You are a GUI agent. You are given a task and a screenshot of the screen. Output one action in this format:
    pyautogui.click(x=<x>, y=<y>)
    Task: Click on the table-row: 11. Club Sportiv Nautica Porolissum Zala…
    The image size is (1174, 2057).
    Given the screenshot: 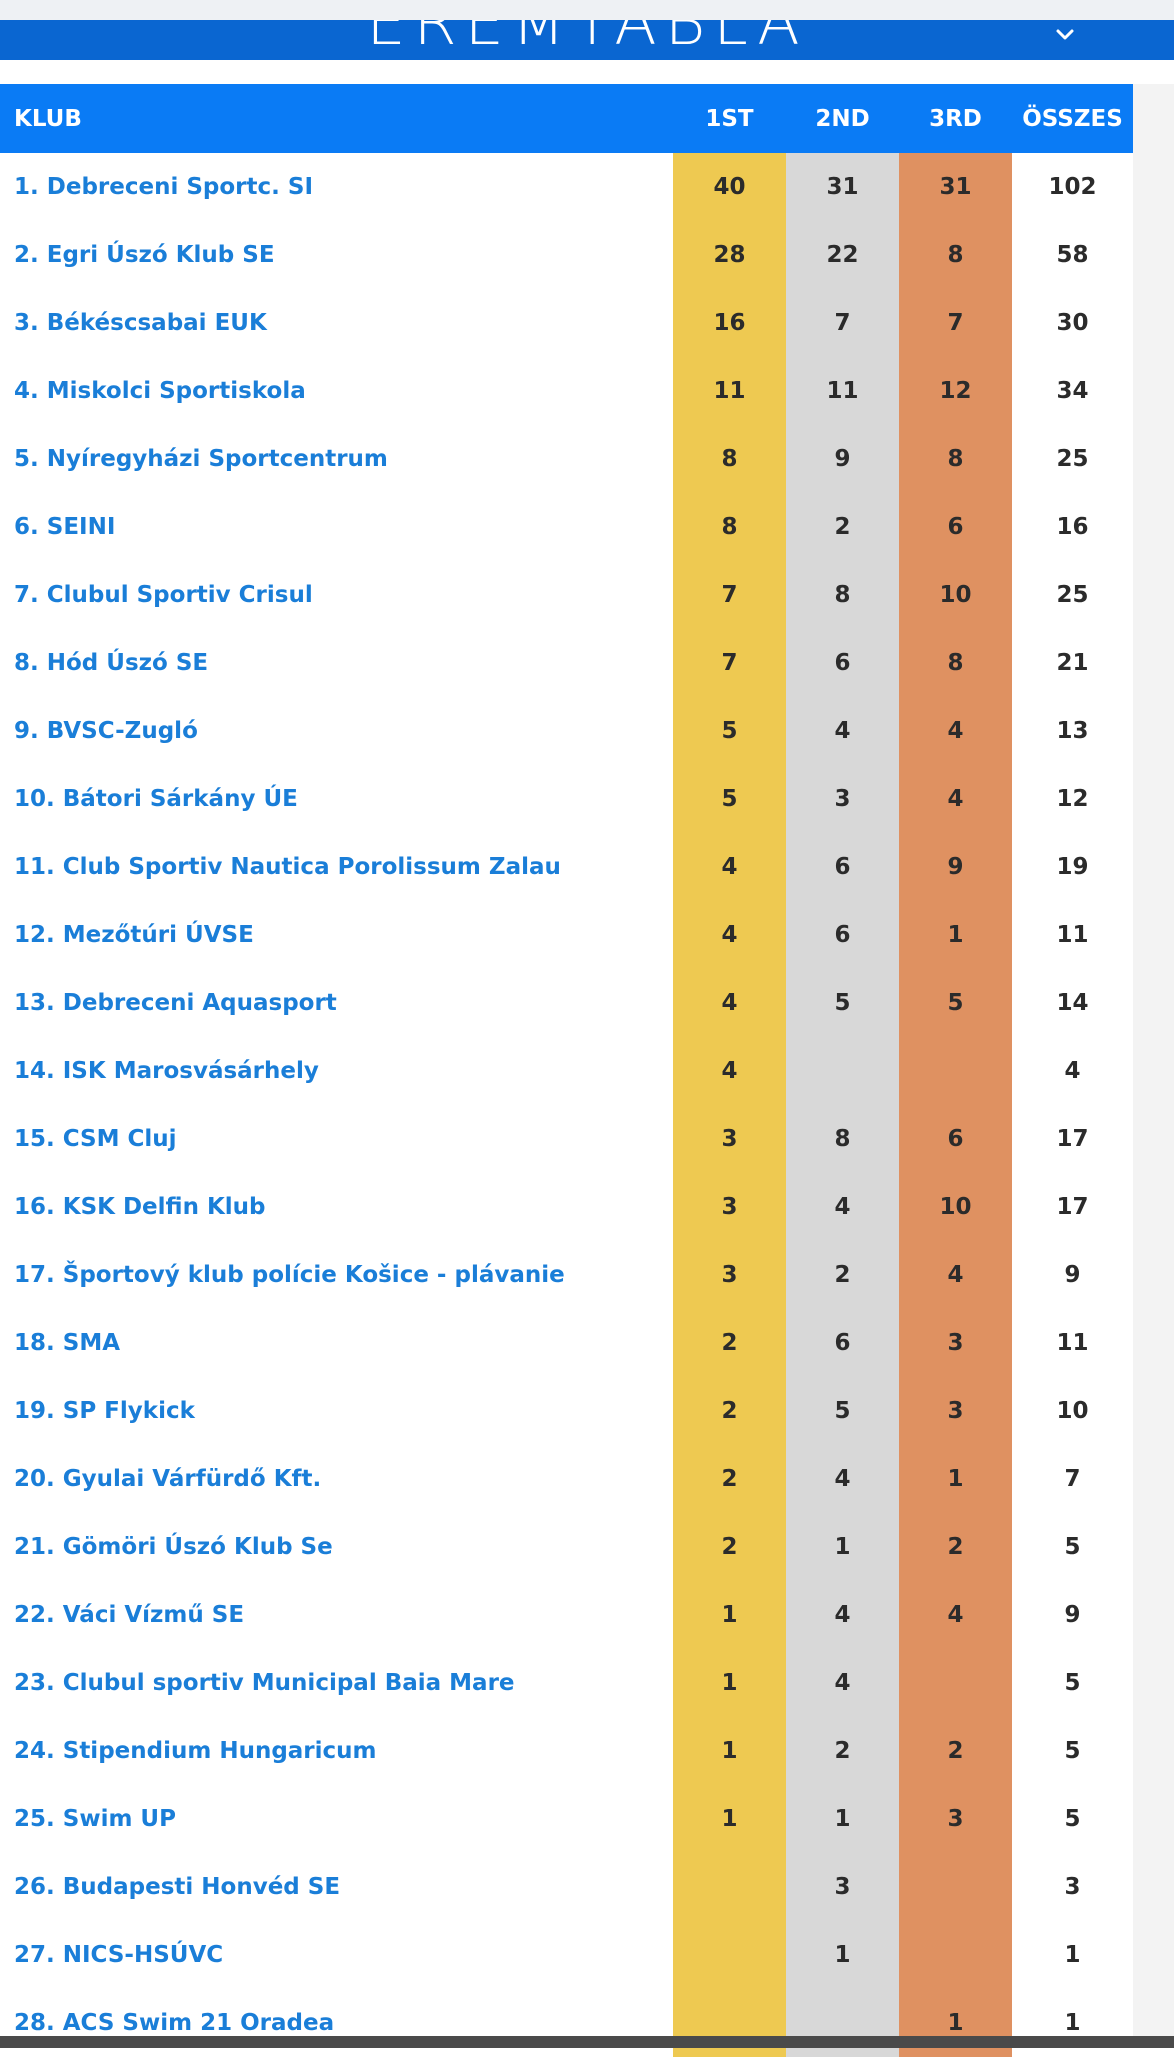 What is the action you would take?
    pyautogui.click(x=566, y=867)
    